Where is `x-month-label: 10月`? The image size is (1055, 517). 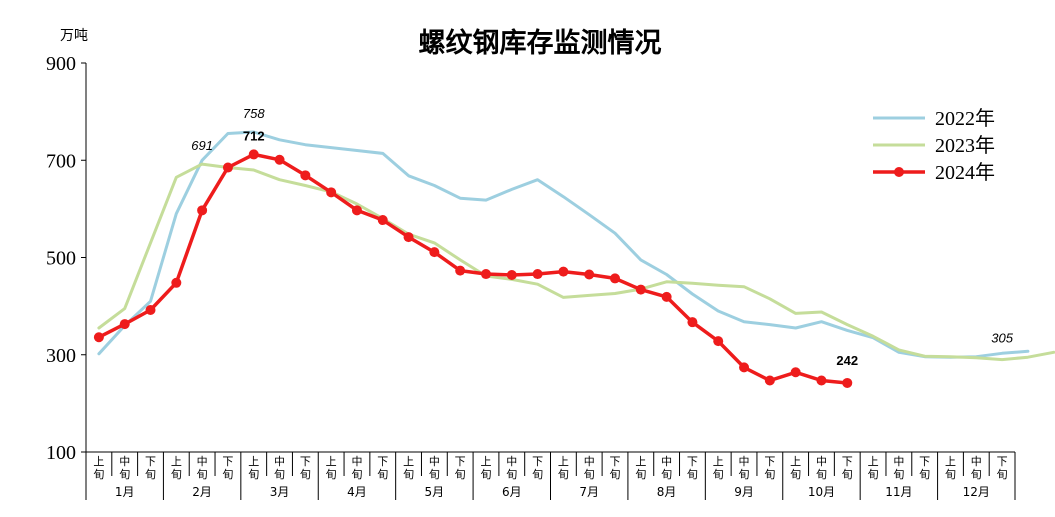
x-month-label: 10月 is located at coordinates (821, 492).